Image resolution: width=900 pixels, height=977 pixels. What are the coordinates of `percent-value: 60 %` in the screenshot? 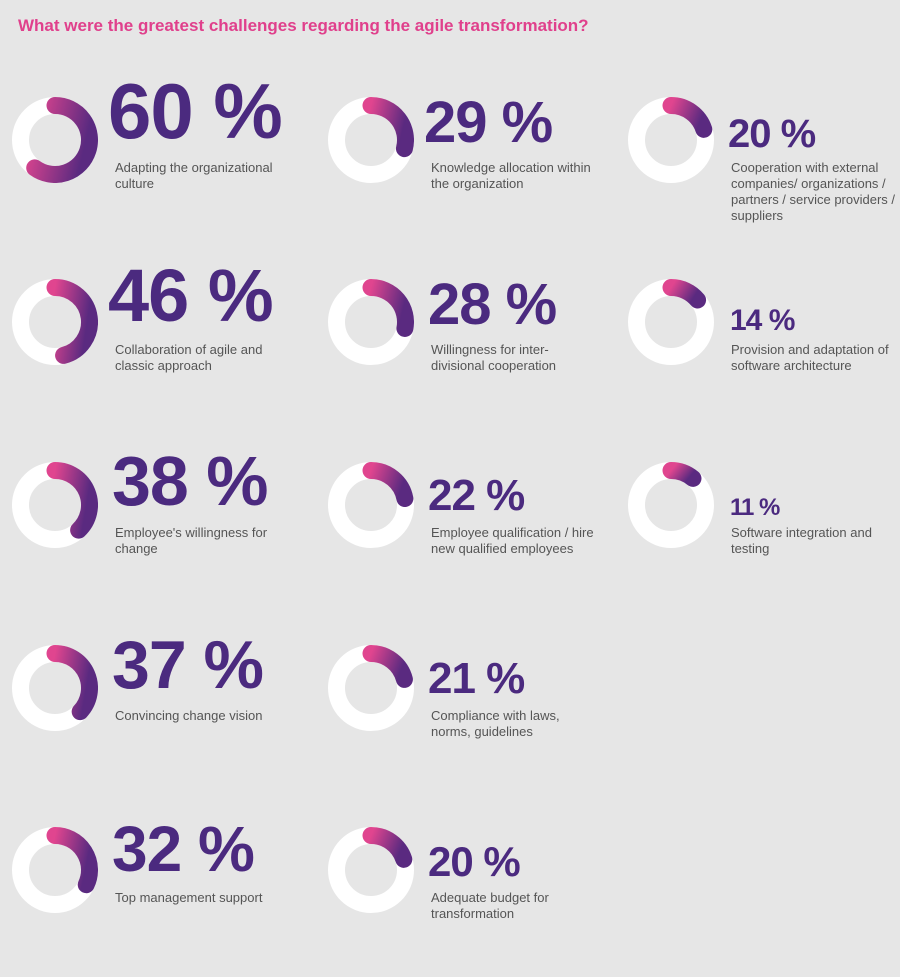 It's located at (195, 111).